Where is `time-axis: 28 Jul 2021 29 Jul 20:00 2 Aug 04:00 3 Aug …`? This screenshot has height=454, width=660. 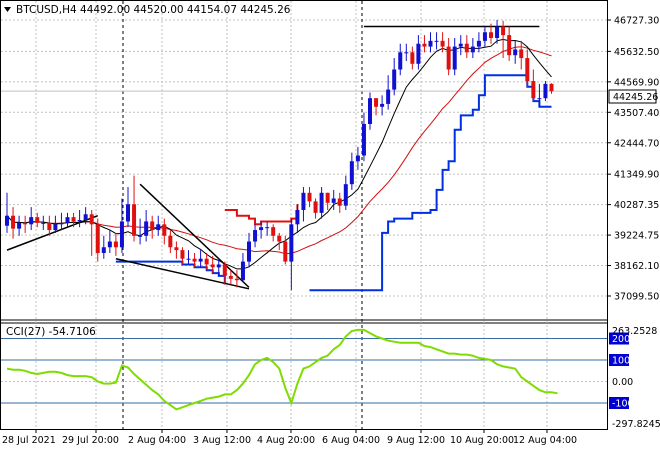
time-axis: 28 Jul 2021 29 Jul 20:00 2 Aug 04:00 3 Aug … is located at coordinates (289, 437).